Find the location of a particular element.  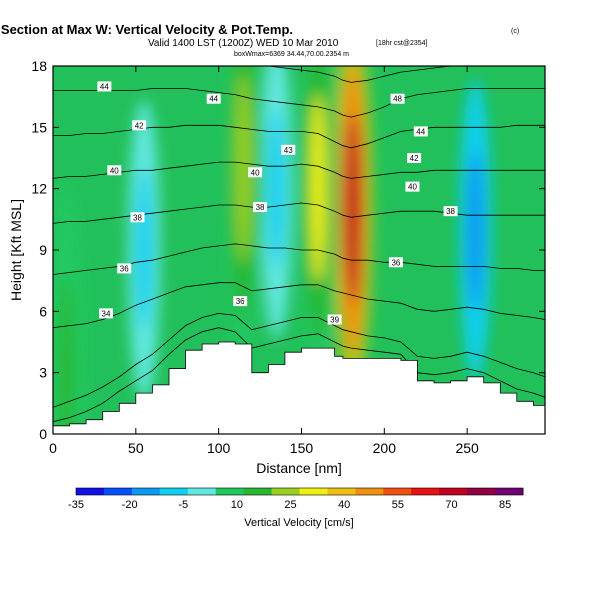

y-tick-label: 6 is located at coordinates (43, 311).